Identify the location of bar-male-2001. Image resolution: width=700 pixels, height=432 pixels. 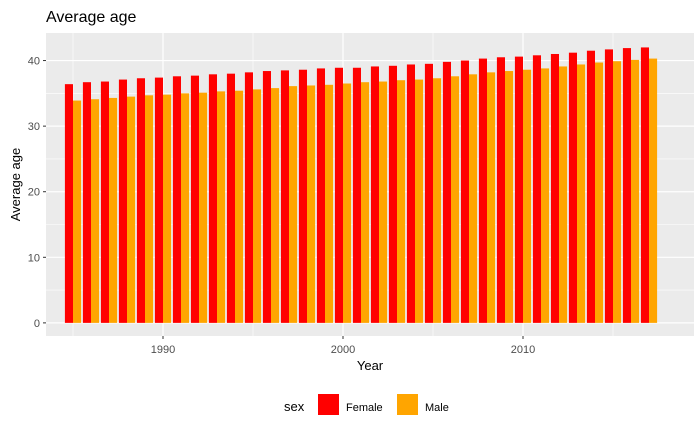
(365, 202).